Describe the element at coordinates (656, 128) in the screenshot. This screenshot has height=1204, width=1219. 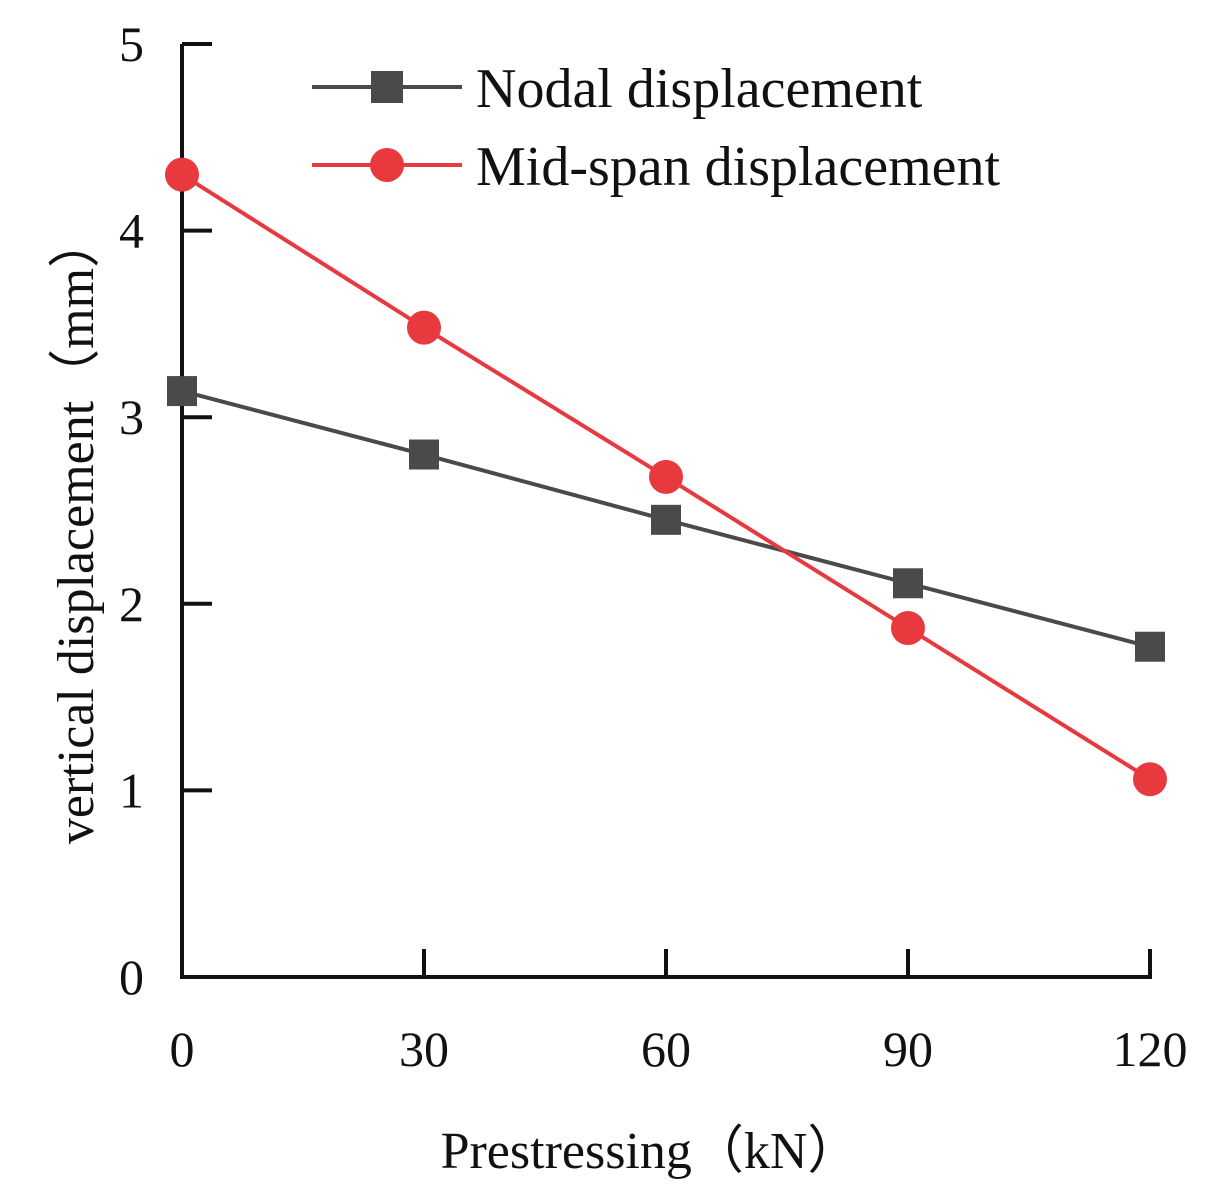
I see `legend: Nodal displacement Mid-span displacement` at that location.